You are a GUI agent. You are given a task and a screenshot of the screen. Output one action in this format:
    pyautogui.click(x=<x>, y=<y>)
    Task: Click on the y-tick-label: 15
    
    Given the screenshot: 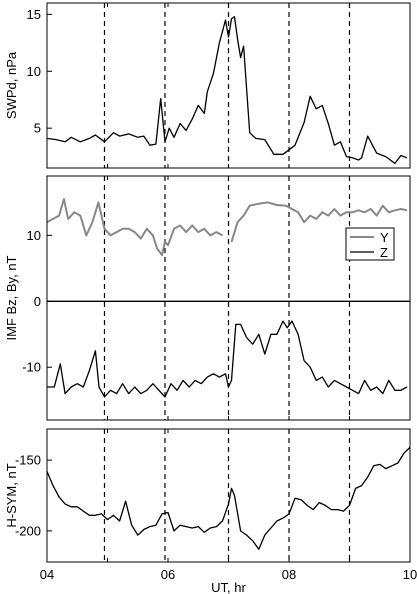 What is the action you would take?
    pyautogui.click(x=34, y=14)
    